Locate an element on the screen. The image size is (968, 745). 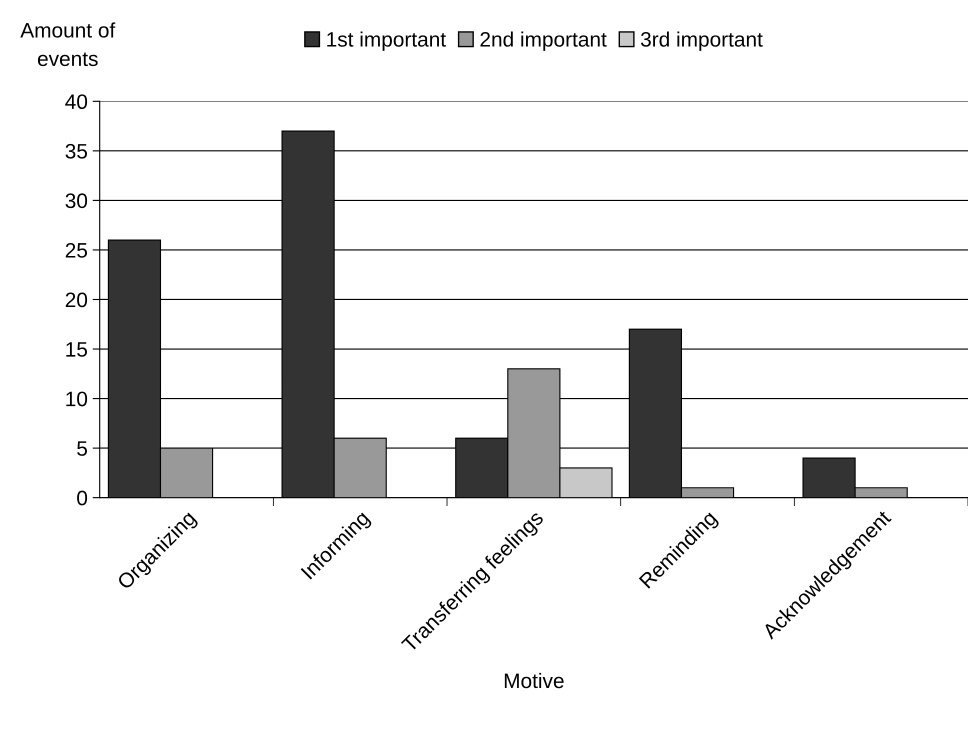
legend-label: 3rd important is located at coordinates (701, 41).